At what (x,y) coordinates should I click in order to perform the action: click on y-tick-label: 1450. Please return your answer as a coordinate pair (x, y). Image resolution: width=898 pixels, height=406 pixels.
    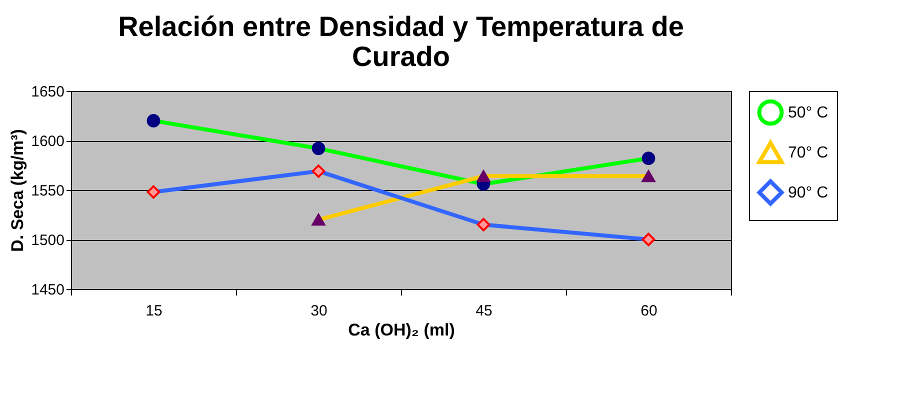
    Looking at the image, I should click on (47, 290).